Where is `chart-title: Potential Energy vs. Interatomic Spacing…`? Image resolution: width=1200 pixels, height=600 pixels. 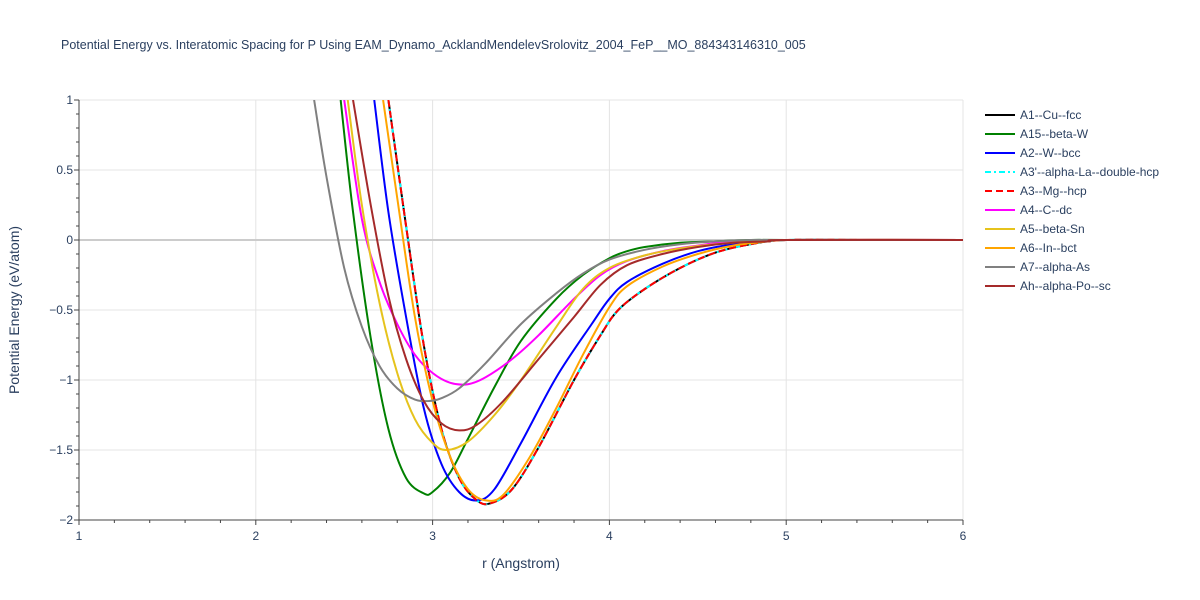 chart-title: Potential Energy vs. Interatomic Spacing… is located at coordinates (433, 45).